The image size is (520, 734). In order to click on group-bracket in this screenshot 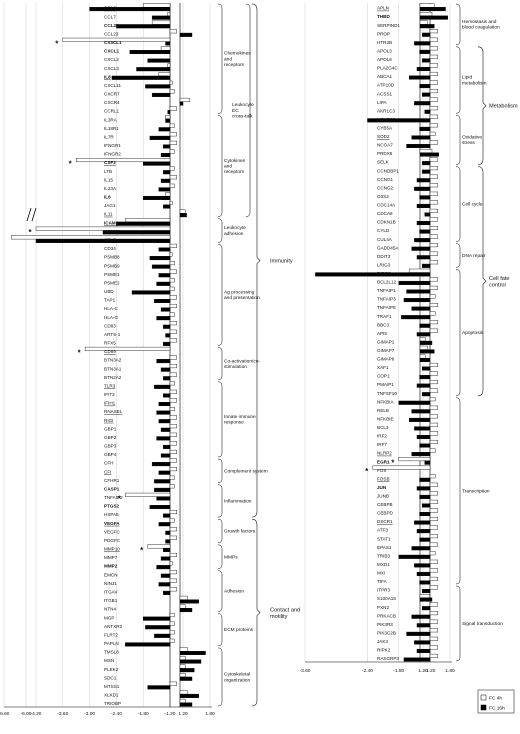, I will do `click(482, 105)`.